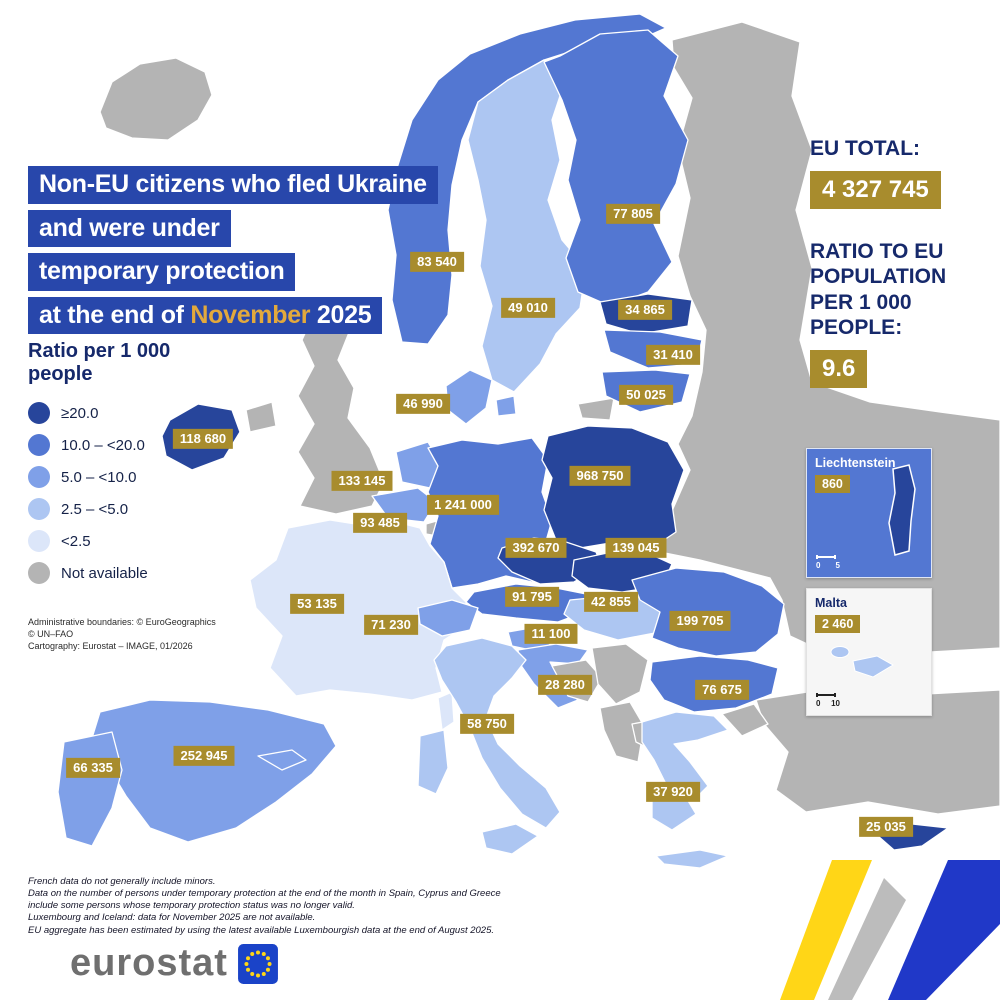  I want to click on region-crete, so click(692, 859).